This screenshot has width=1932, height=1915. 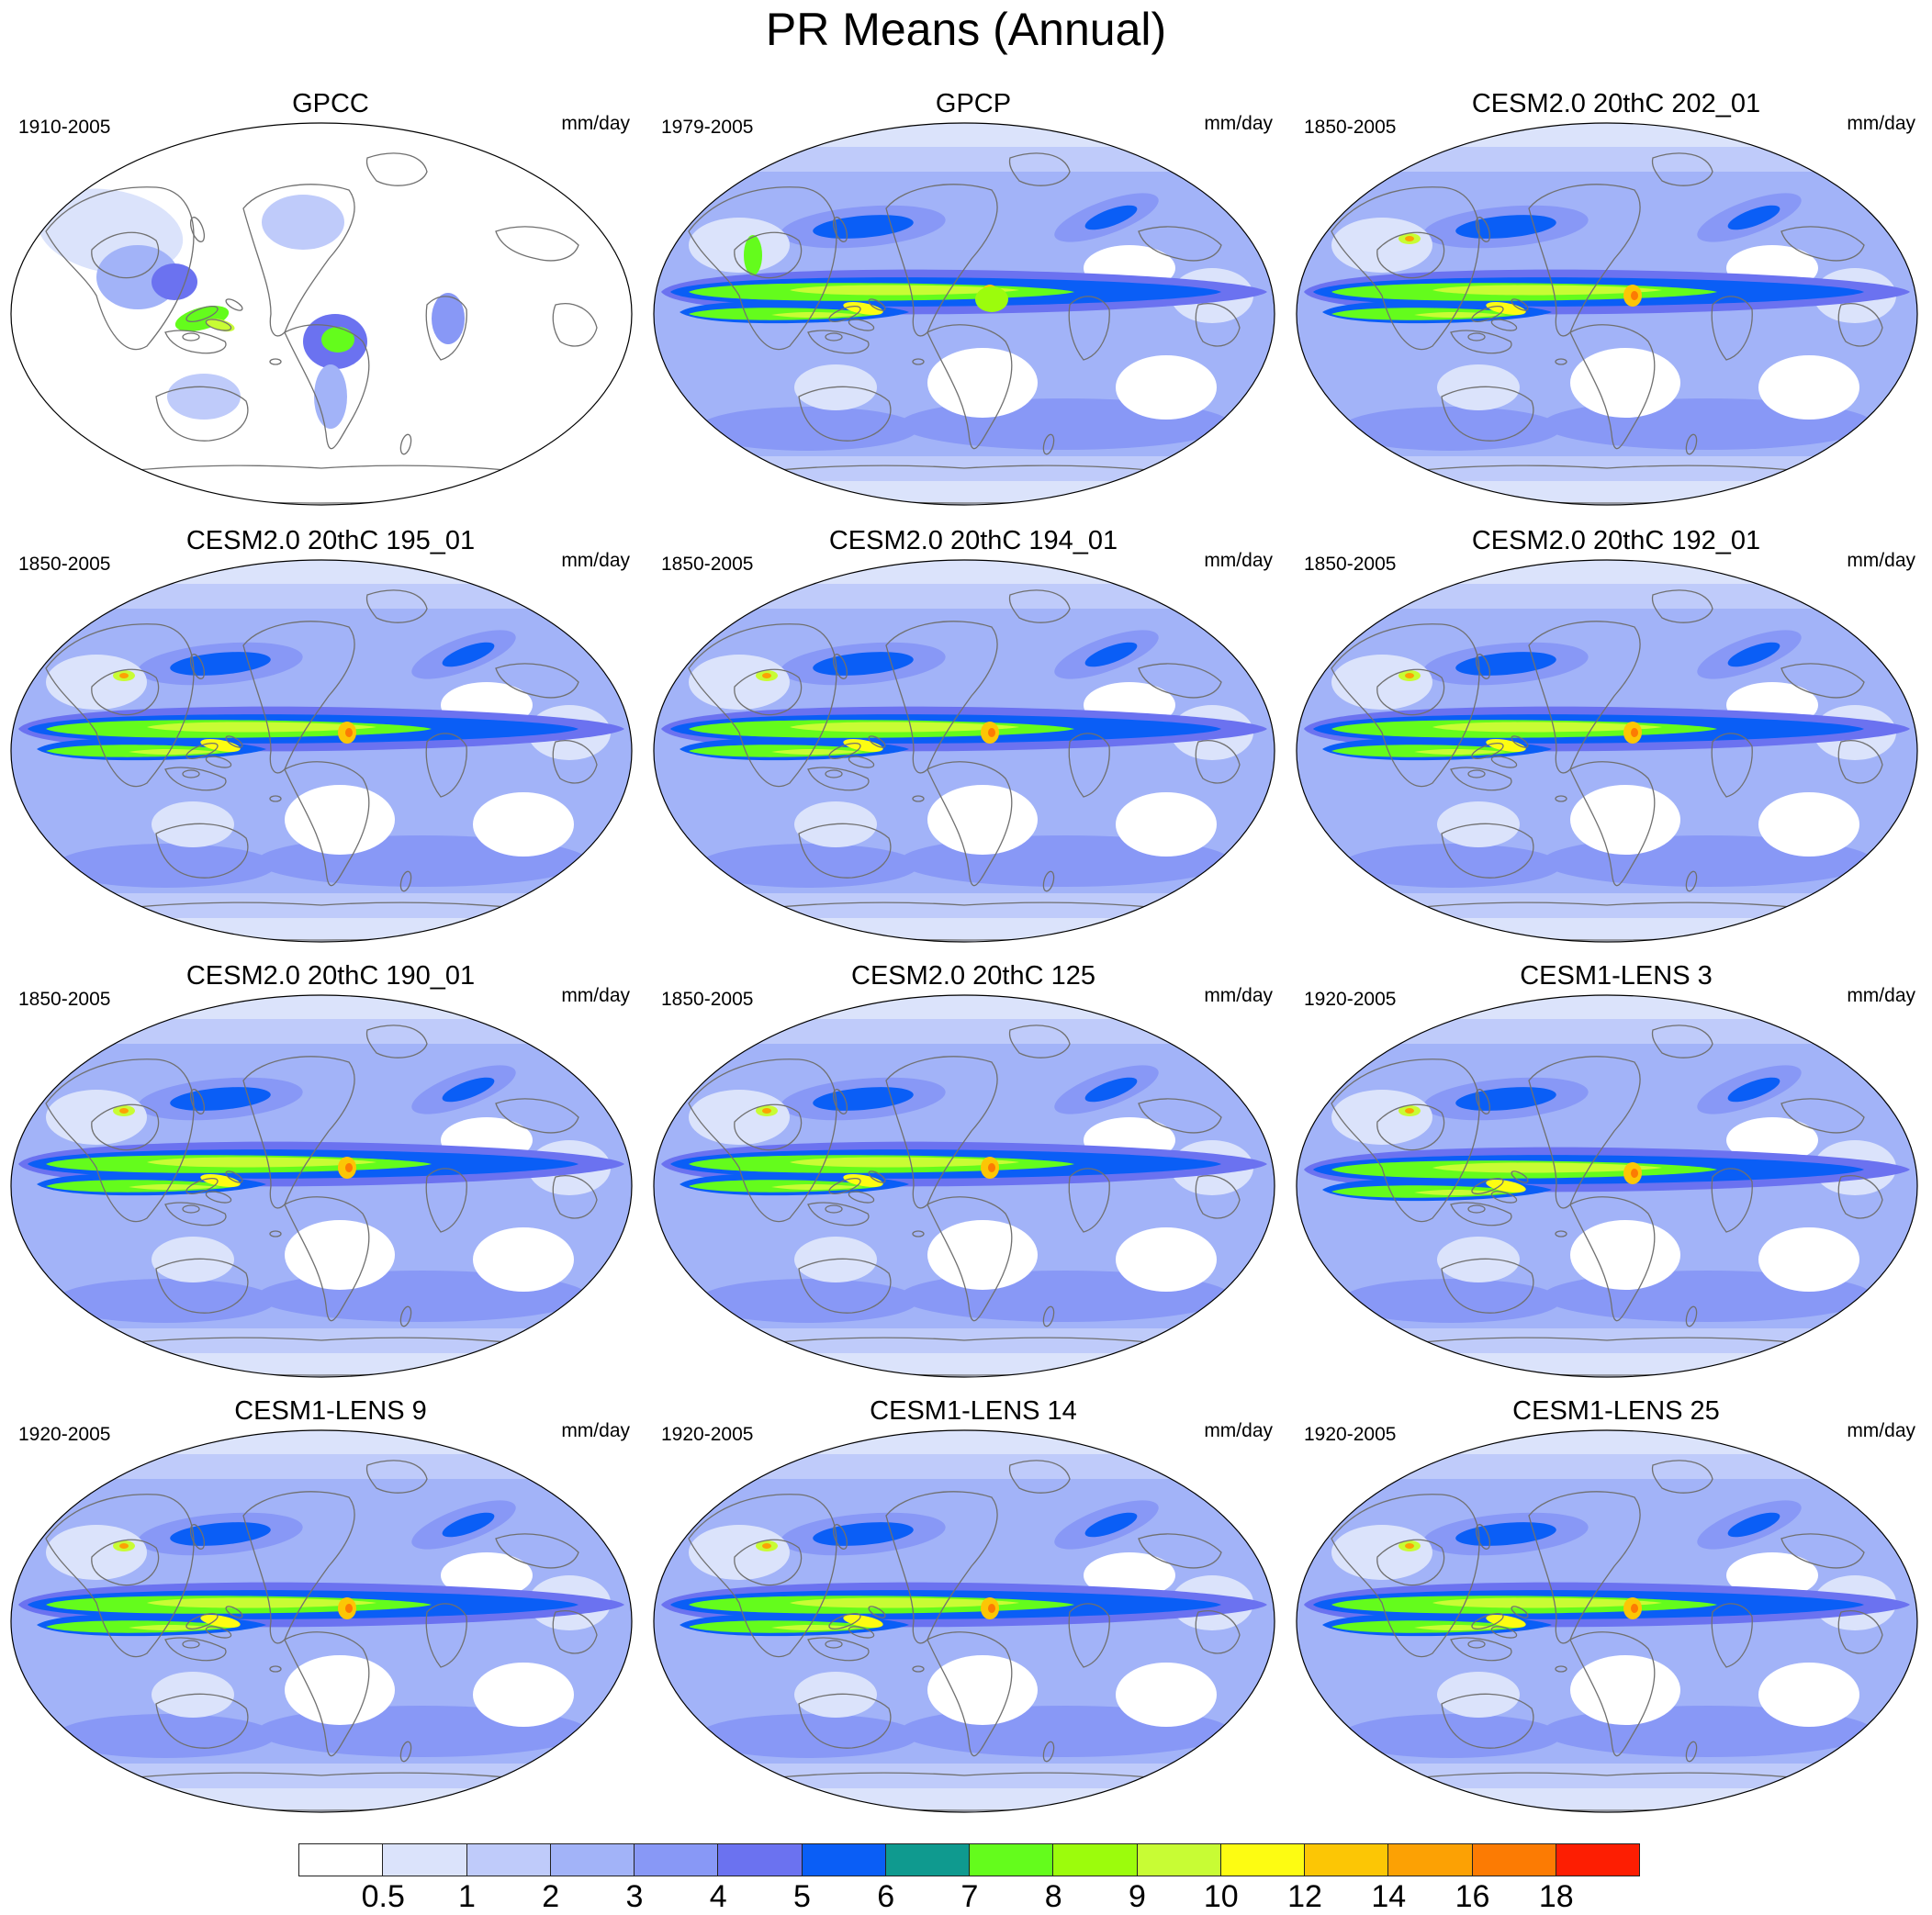 What do you see at coordinates (973, 1411) in the screenshot?
I see `panel-title: CESM1-LENS 14` at bounding box center [973, 1411].